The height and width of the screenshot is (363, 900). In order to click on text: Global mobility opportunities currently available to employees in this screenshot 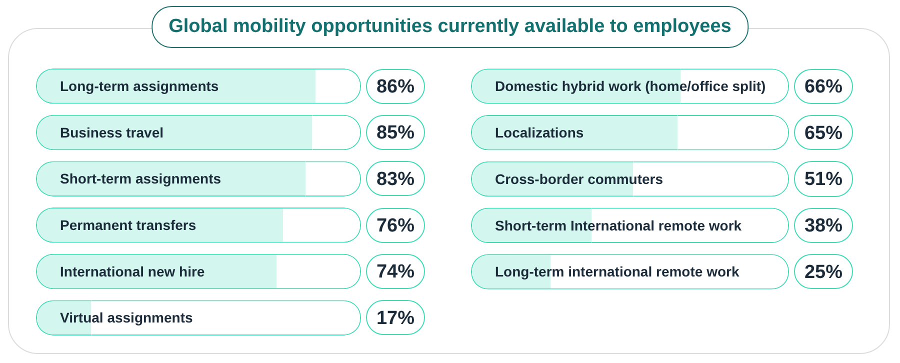, I will do `click(450, 27)`.